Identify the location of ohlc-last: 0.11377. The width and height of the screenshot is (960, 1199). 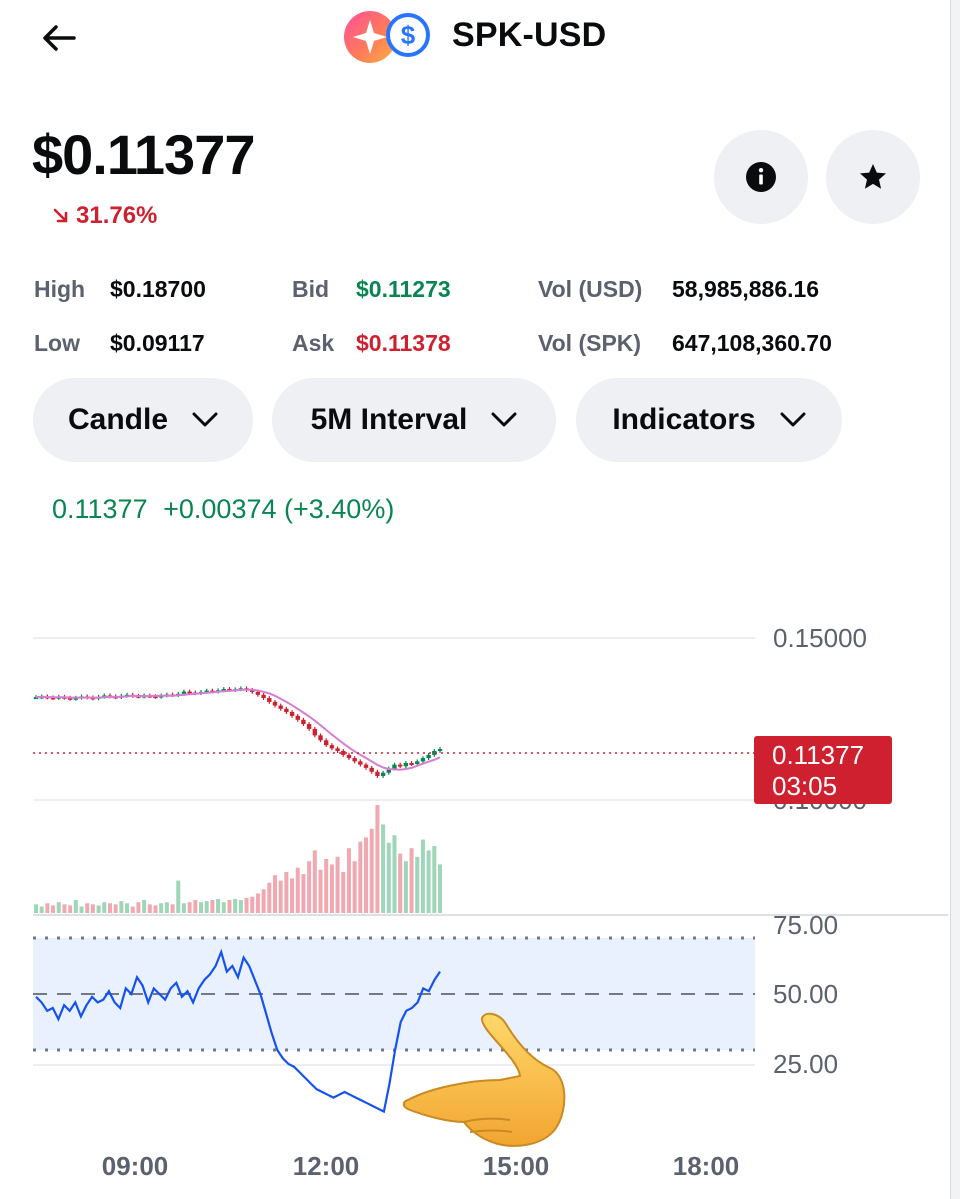
(100, 509).